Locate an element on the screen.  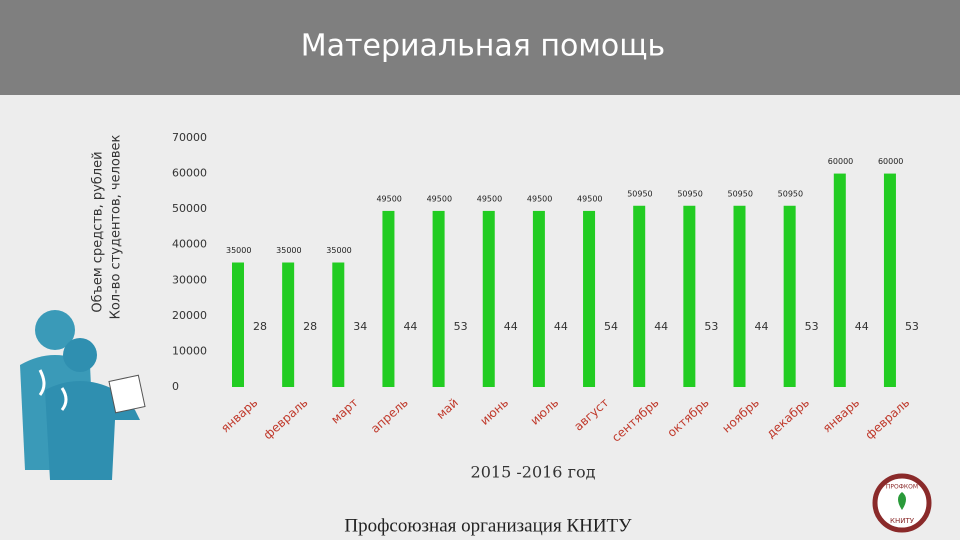
logo: ПРОФКОМ КНИТУ is located at coordinates (902, 503).